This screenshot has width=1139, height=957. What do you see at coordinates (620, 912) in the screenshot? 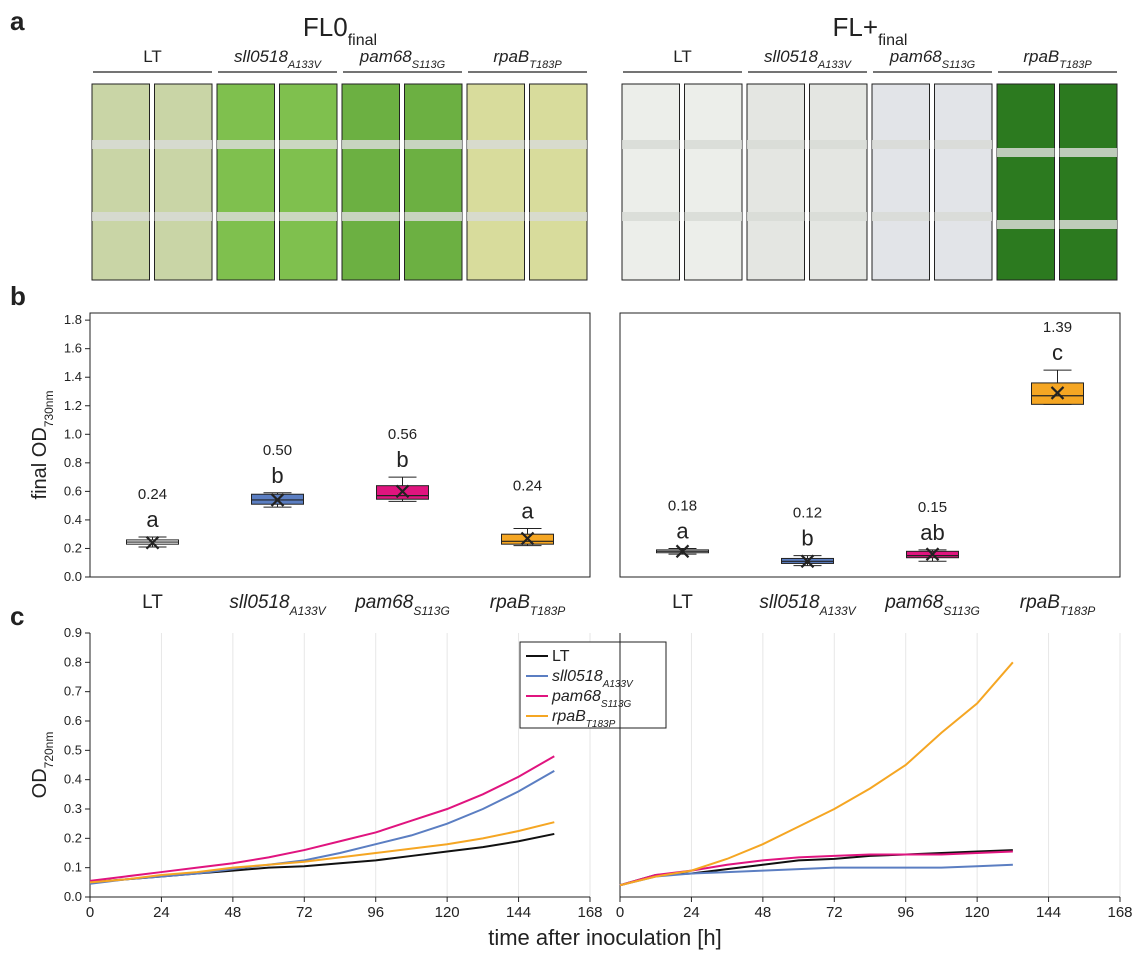
I see `x-tick-label: 0` at bounding box center [620, 912].